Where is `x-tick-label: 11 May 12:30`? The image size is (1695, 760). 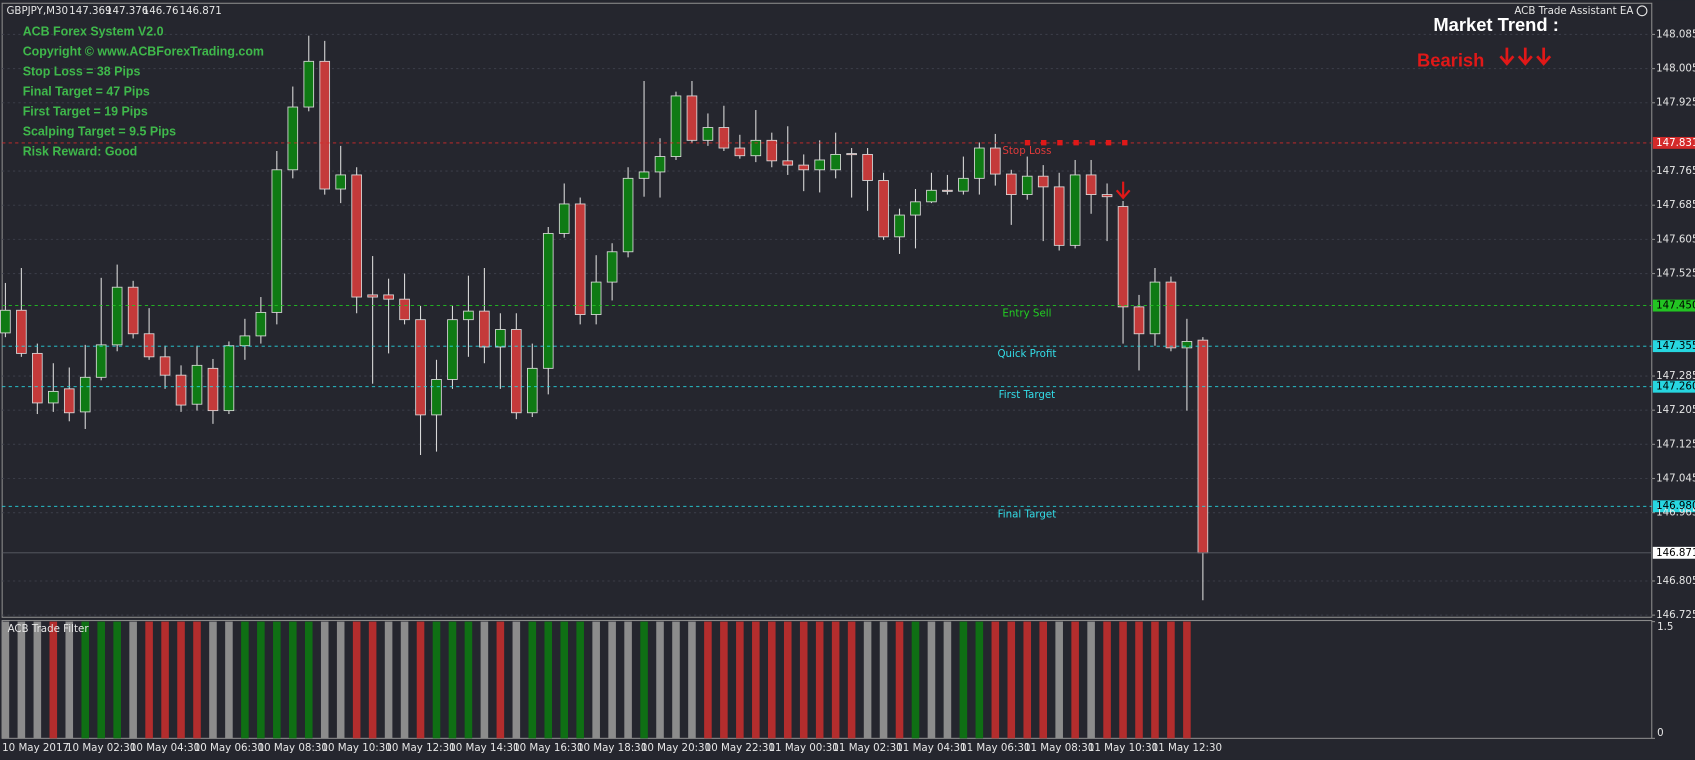 x-tick-label: 11 May 12:30 is located at coordinates (1187, 748).